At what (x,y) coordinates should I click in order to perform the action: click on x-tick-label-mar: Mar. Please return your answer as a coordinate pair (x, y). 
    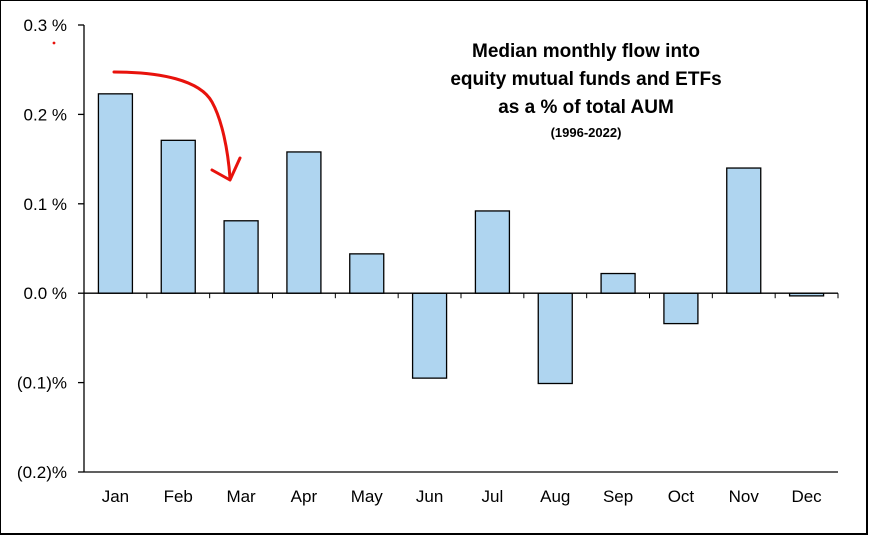
    Looking at the image, I should click on (241, 496).